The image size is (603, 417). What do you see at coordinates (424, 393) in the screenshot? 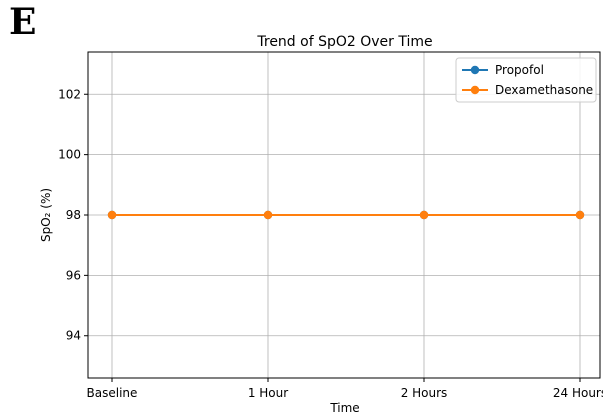
I see `x-tick-label: 2 Hours` at bounding box center [424, 393].